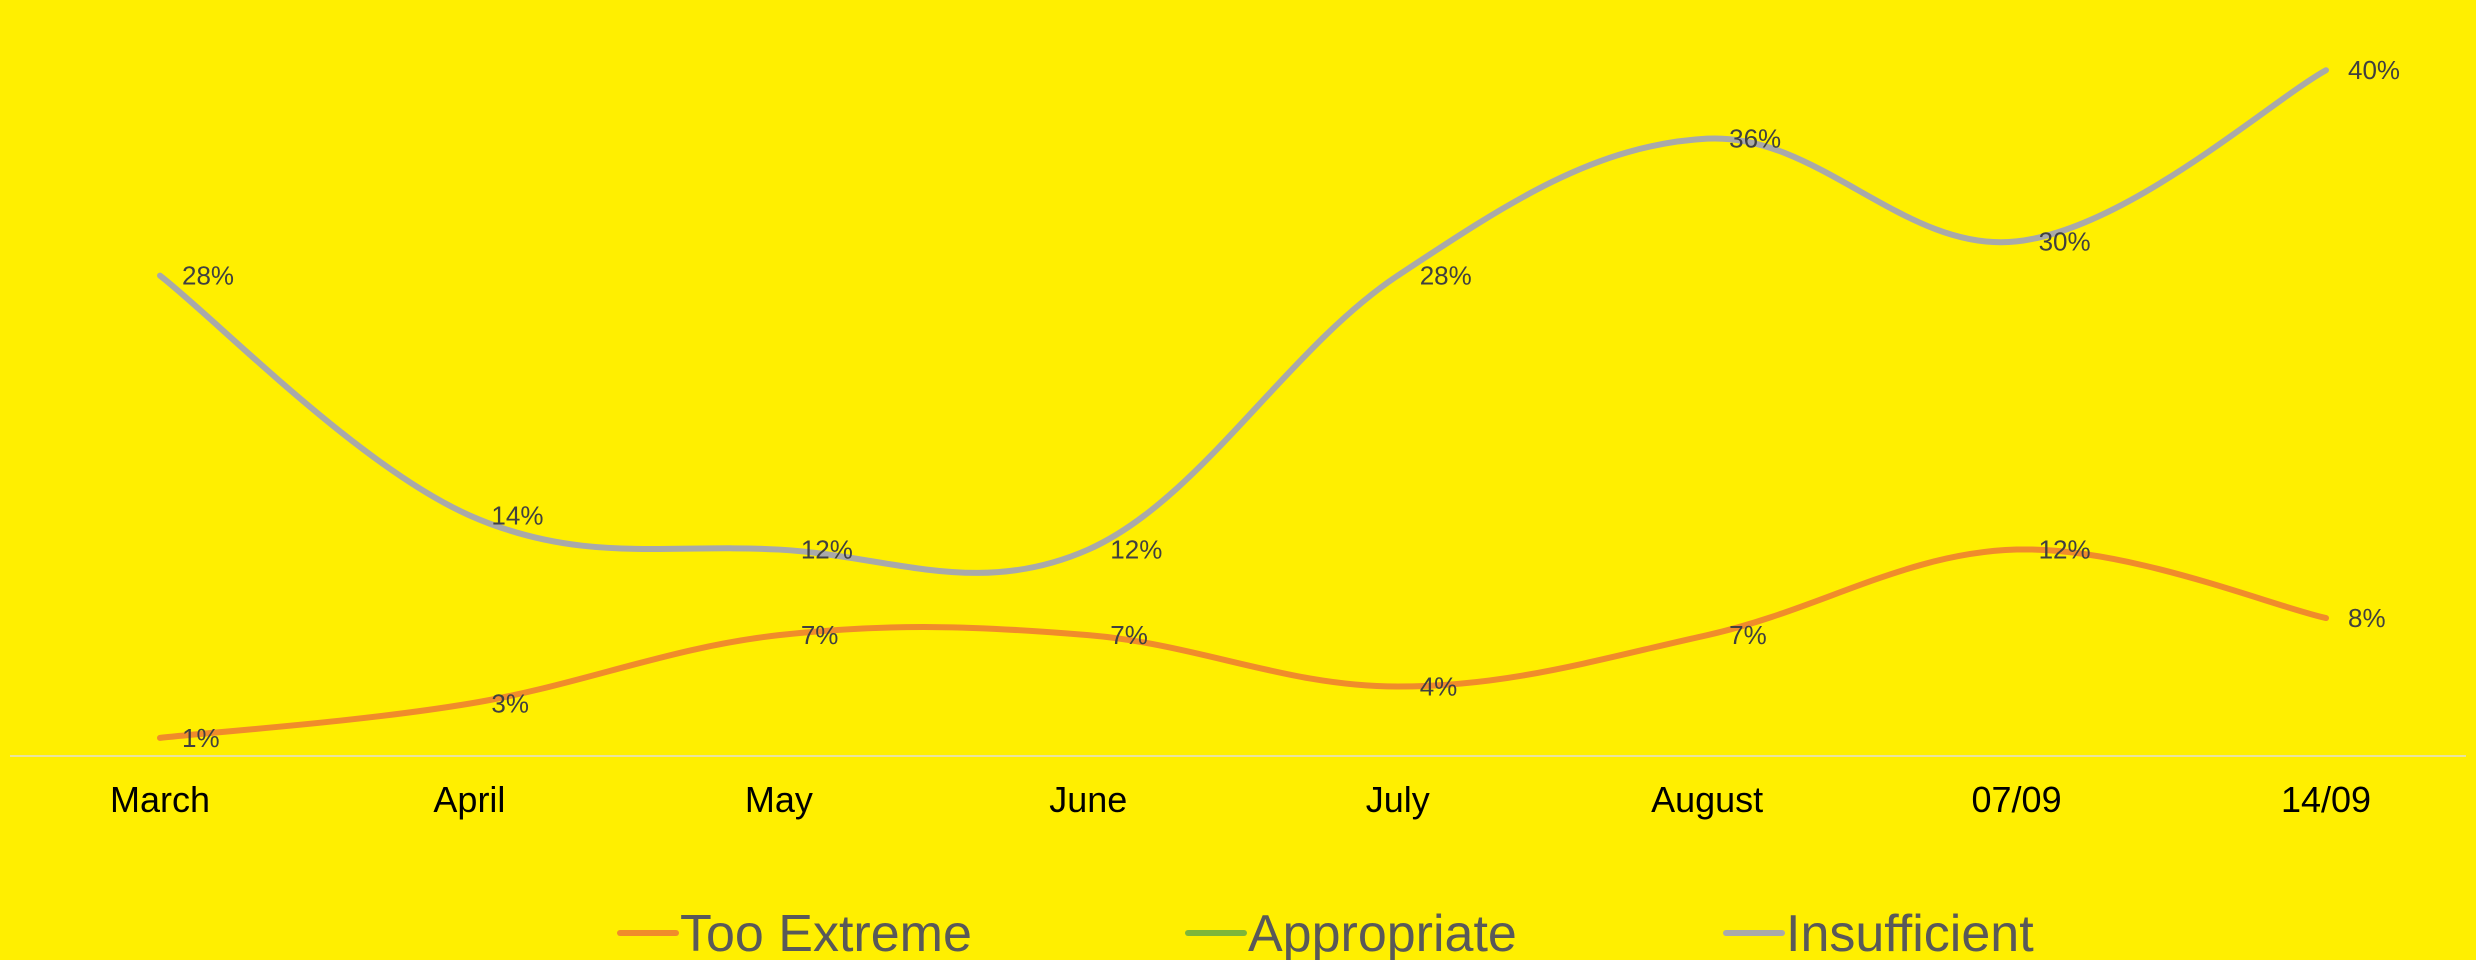 Image resolution: width=2476 pixels, height=960 pixels. Describe the element at coordinates (510, 704) in the screenshot. I see `data-label-too-extreme: 3%` at that location.